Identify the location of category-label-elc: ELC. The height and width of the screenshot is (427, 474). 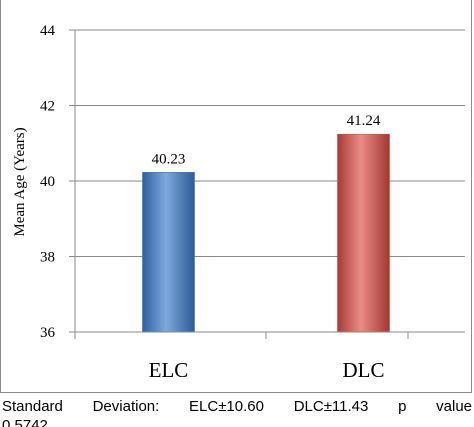
(169, 370).